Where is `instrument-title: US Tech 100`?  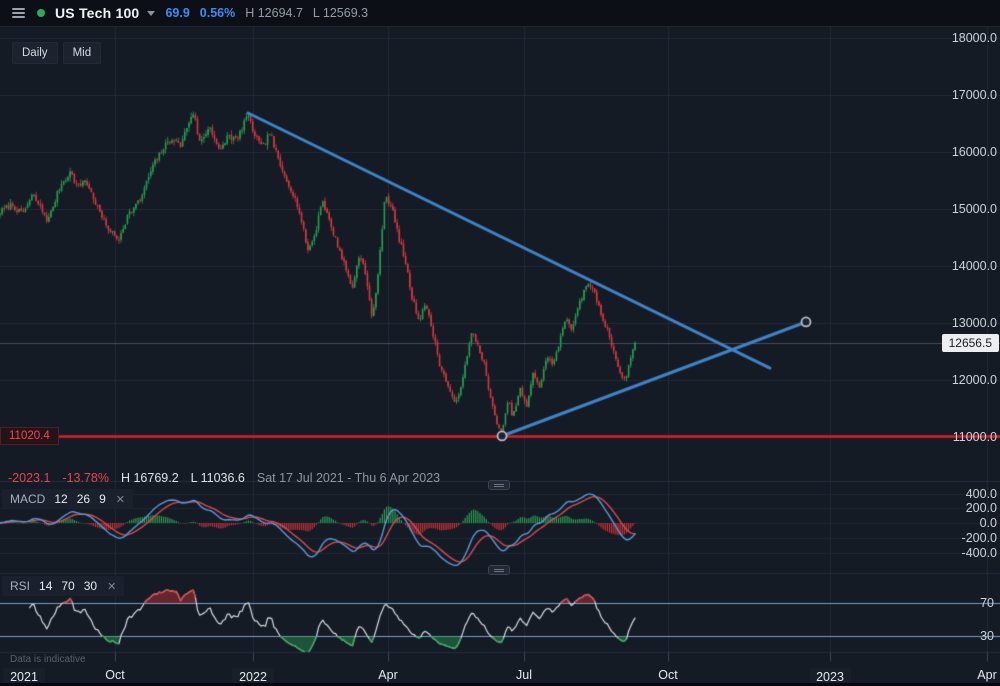
instrument-title: US Tech 100 is located at coordinates (97, 13).